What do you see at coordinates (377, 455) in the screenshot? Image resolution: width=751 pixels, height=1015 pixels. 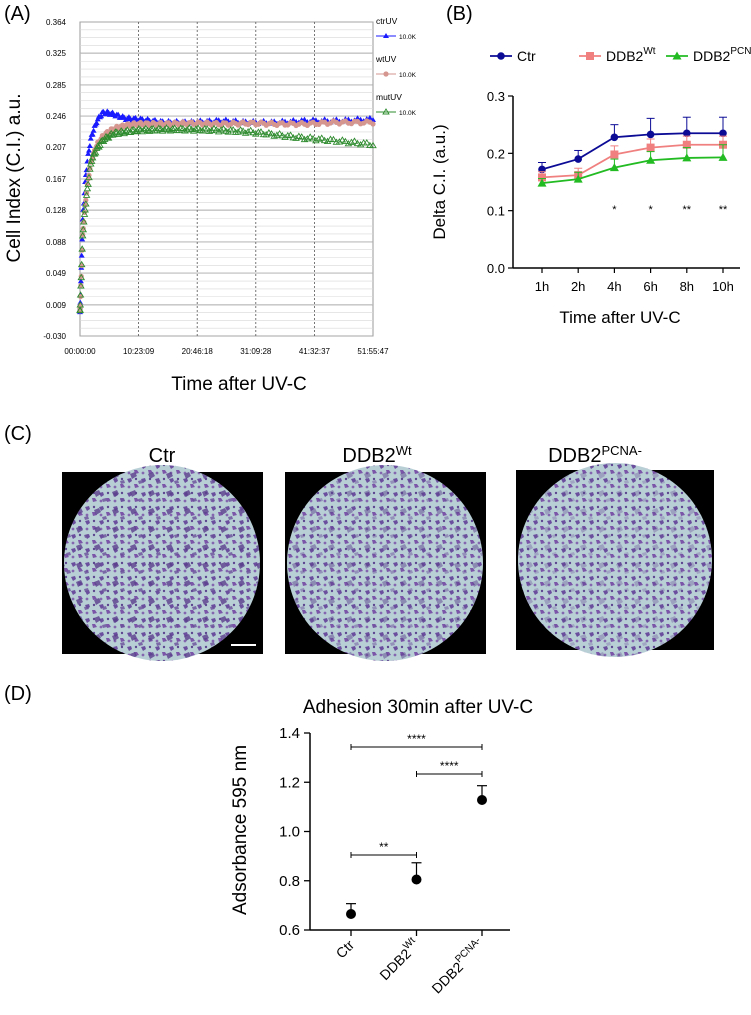 I see `image-title: DDB2Wt` at bounding box center [377, 455].